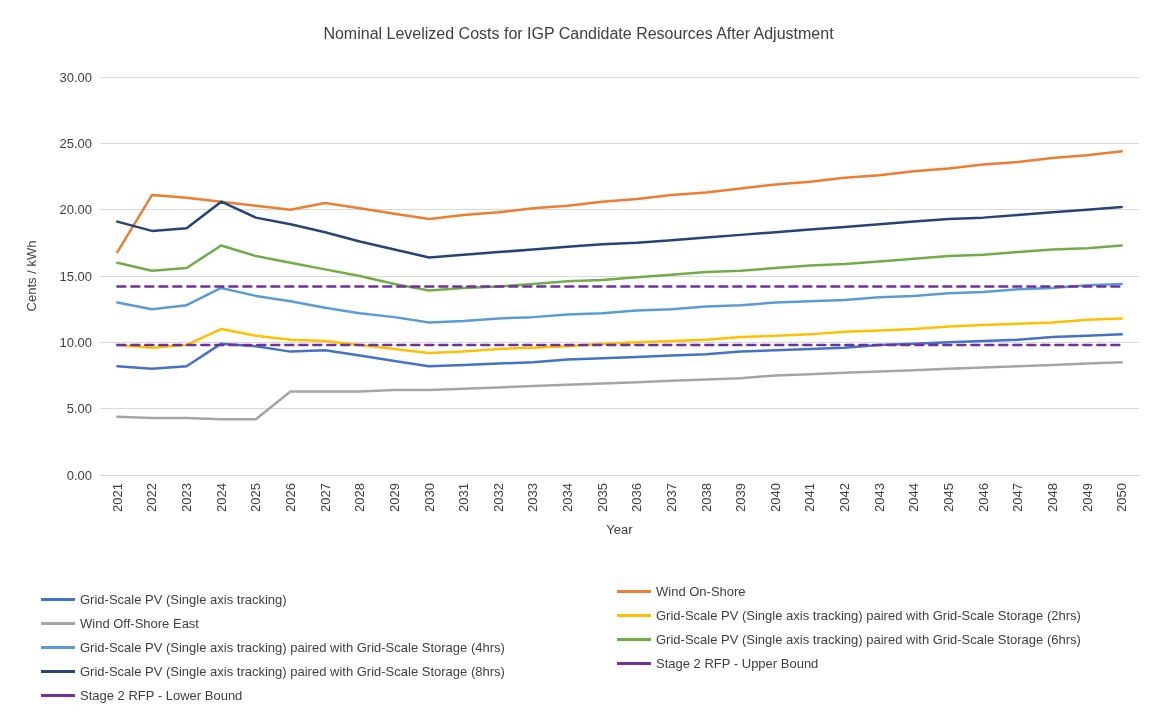 This screenshot has height=713, width=1157. I want to click on x-tick-label: 2022, so click(152, 497).